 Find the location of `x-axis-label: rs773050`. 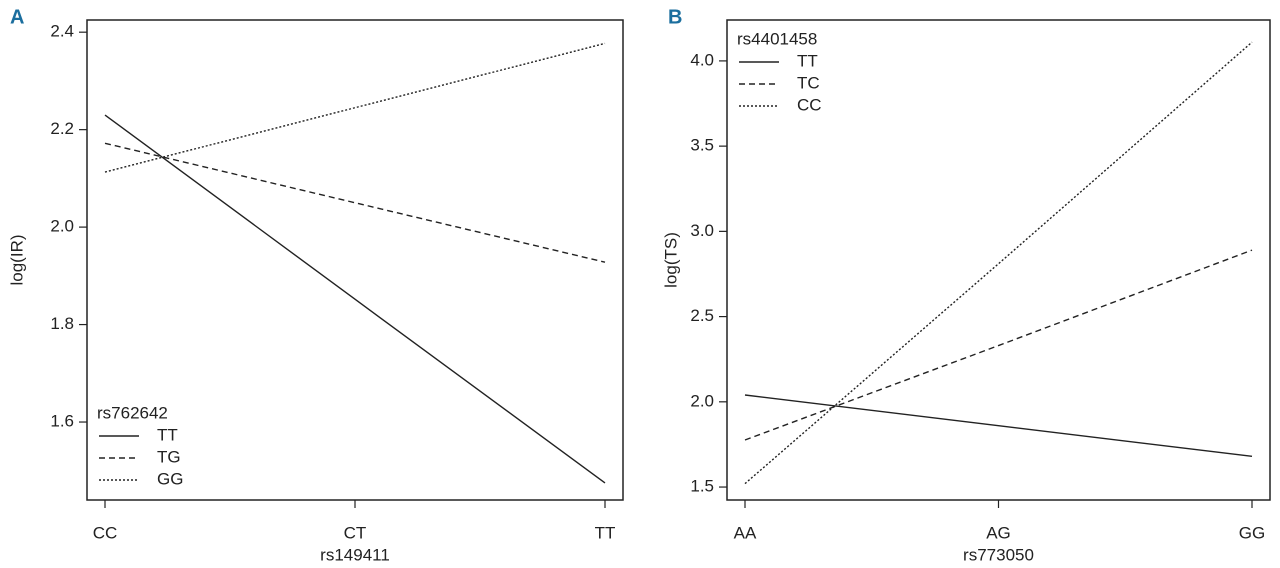

x-axis-label: rs773050 is located at coordinates (998, 554).